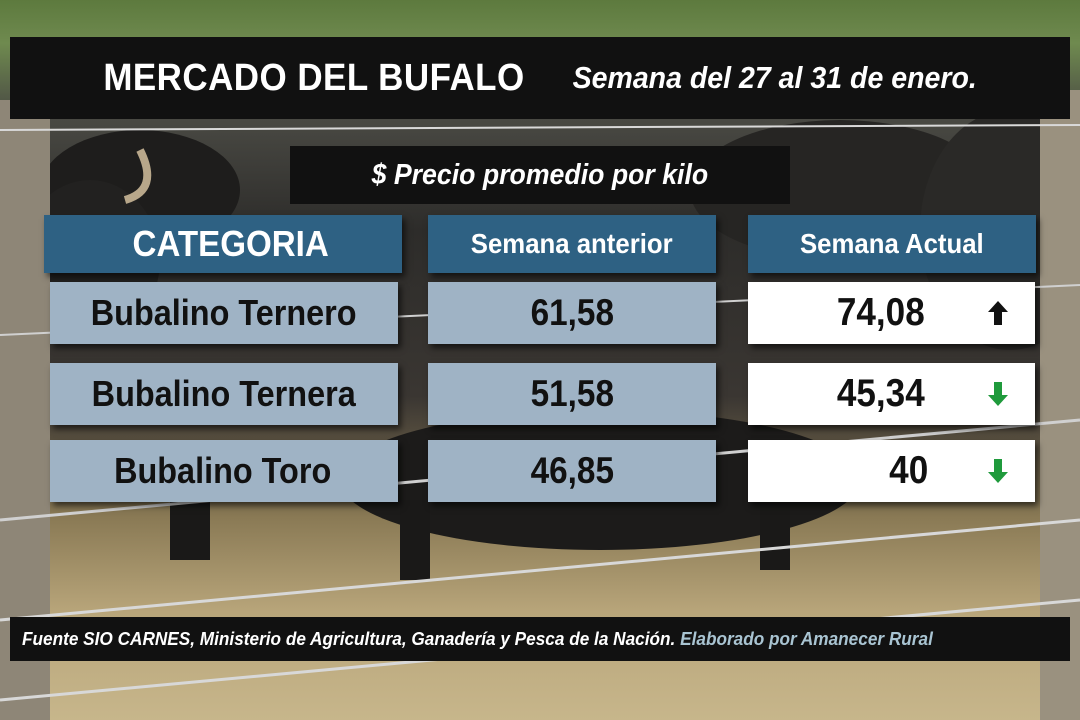 This screenshot has width=1080, height=720. I want to click on category-label: Bubalino Ternero, so click(224, 312).